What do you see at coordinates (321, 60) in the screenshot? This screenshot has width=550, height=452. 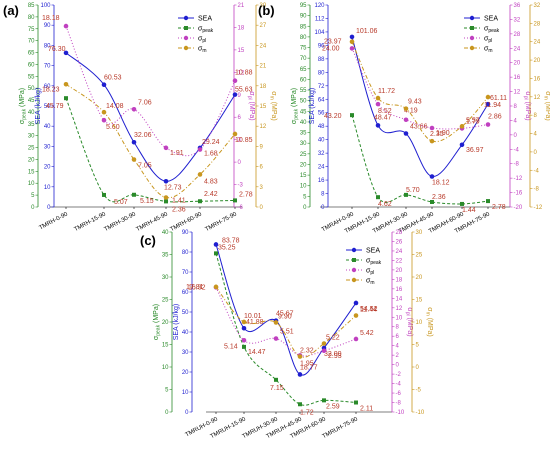 I see `sea-tick-label: 88` at bounding box center [321, 60].